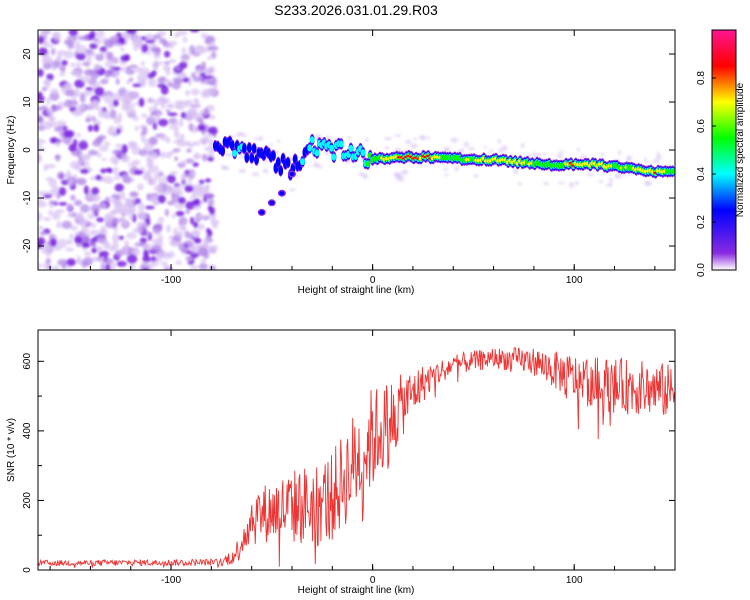 The width and height of the screenshot is (750, 600). Describe the element at coordinates (740, 149) in the screenshot. I see `colorbar-label: Normalized spectral amplitude` at that location.